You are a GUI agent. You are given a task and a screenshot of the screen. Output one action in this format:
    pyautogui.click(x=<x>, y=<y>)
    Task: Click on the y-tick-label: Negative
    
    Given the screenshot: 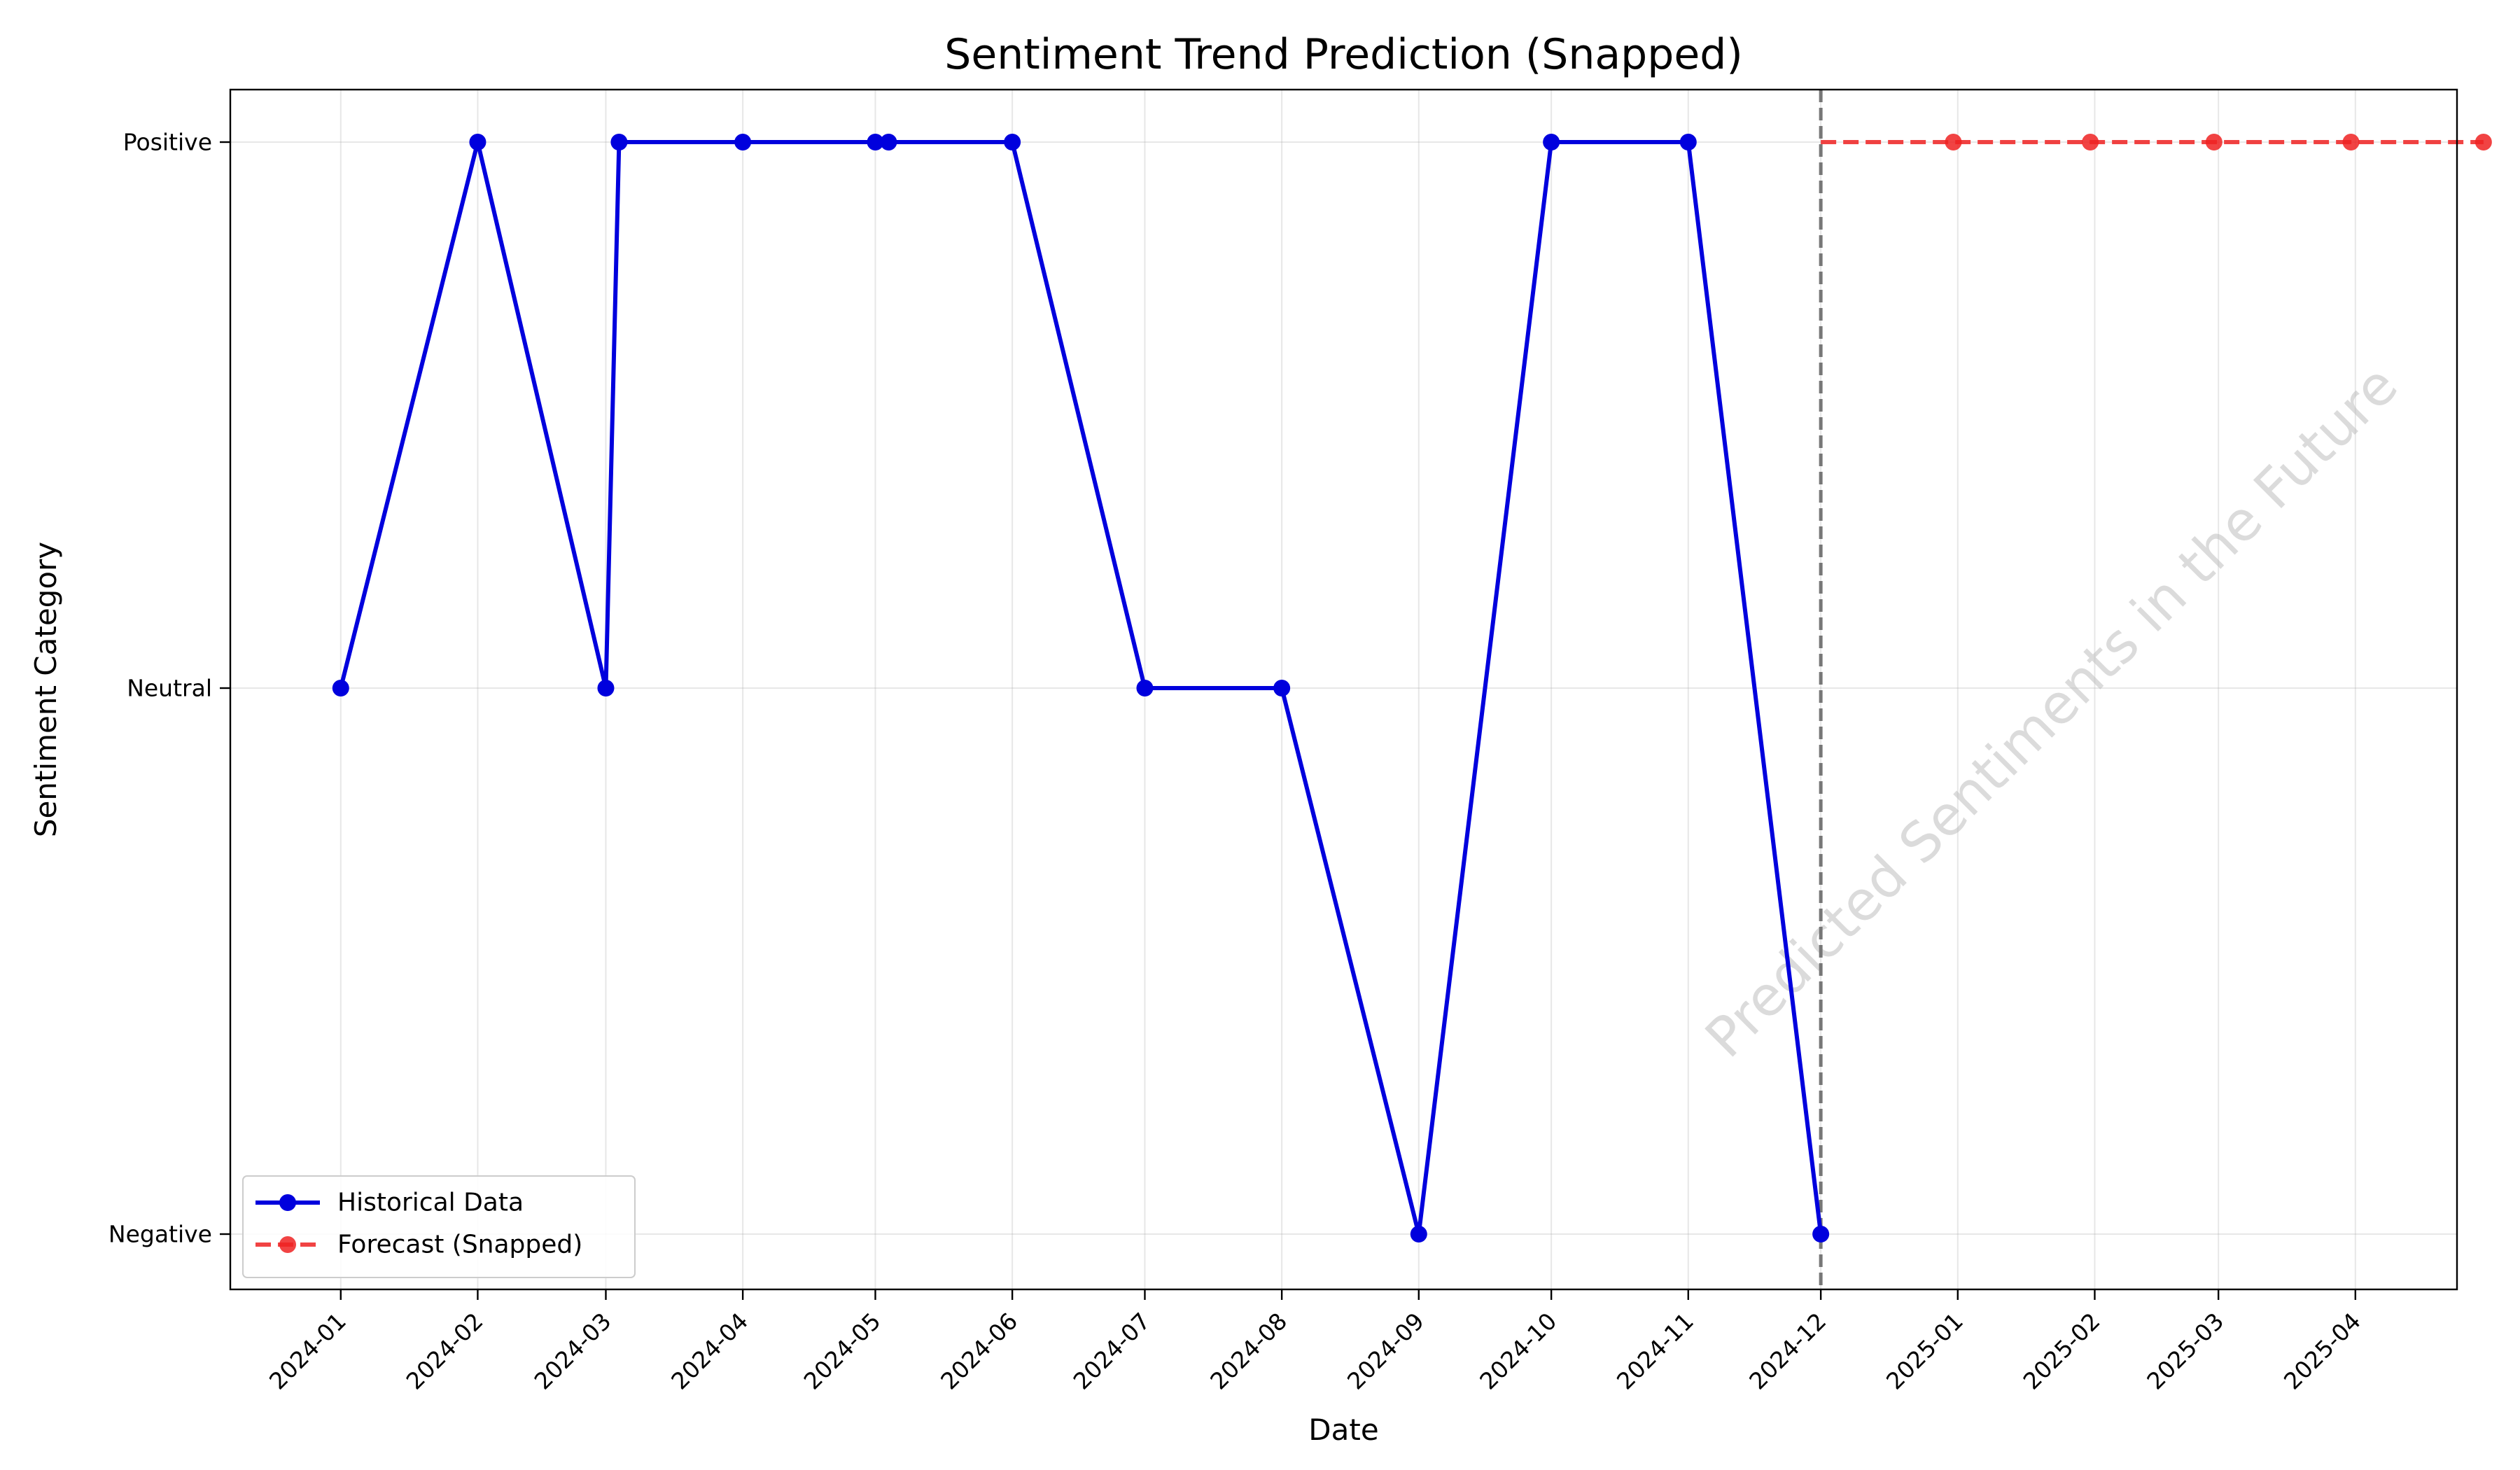 What is the action you would take?
    pyautogui.click(x=160, y=1234)
    